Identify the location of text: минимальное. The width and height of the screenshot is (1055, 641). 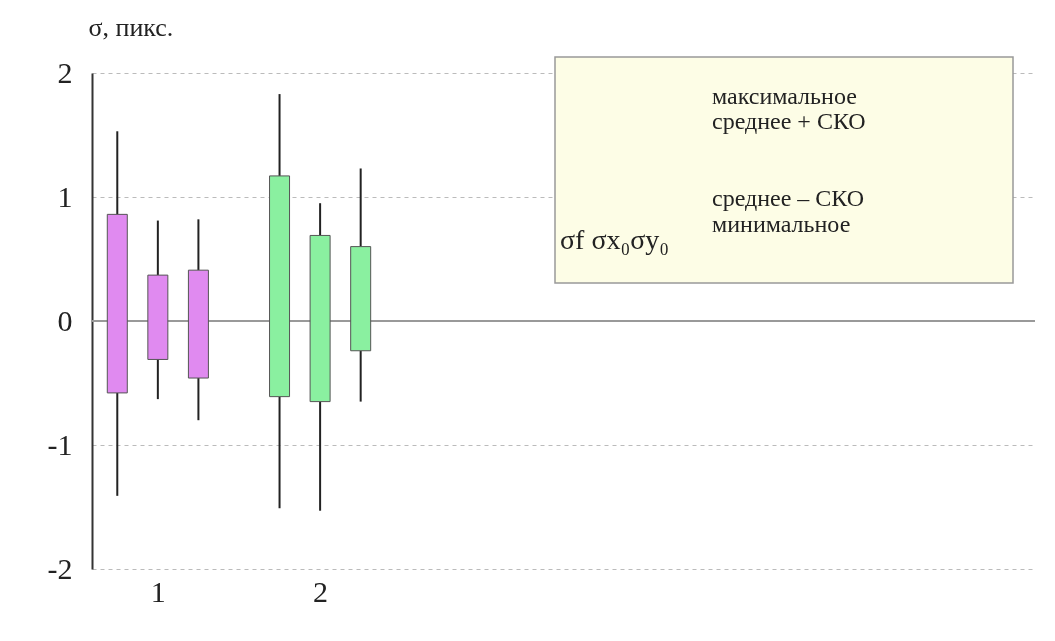
(781, 224).